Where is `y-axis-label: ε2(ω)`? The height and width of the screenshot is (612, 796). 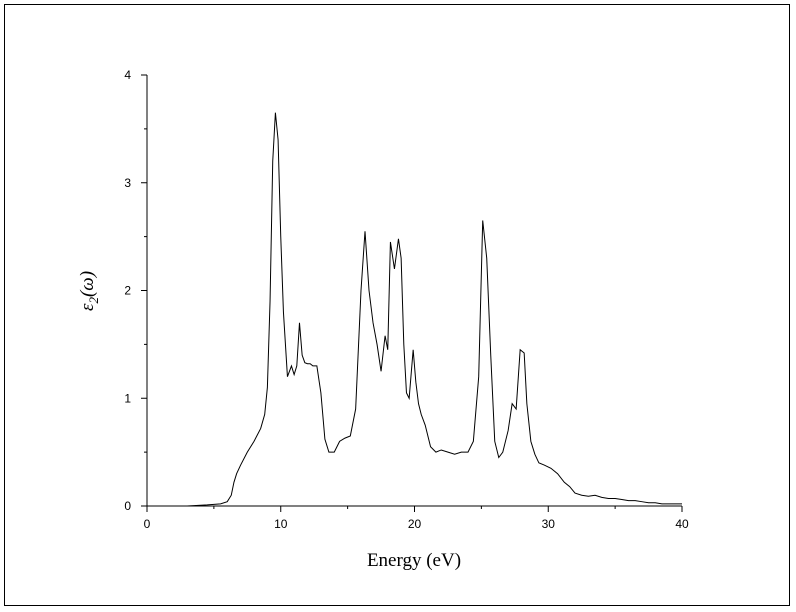
y-axis-label: ε2(ω) is located at coordinates (89, 291).